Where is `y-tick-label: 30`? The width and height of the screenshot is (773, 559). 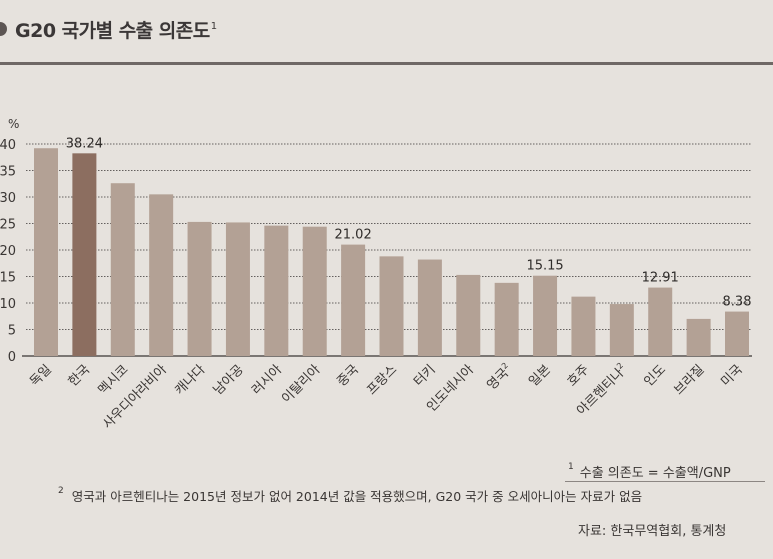 y-tick-label: 30 is located at coordinates (8, 198).